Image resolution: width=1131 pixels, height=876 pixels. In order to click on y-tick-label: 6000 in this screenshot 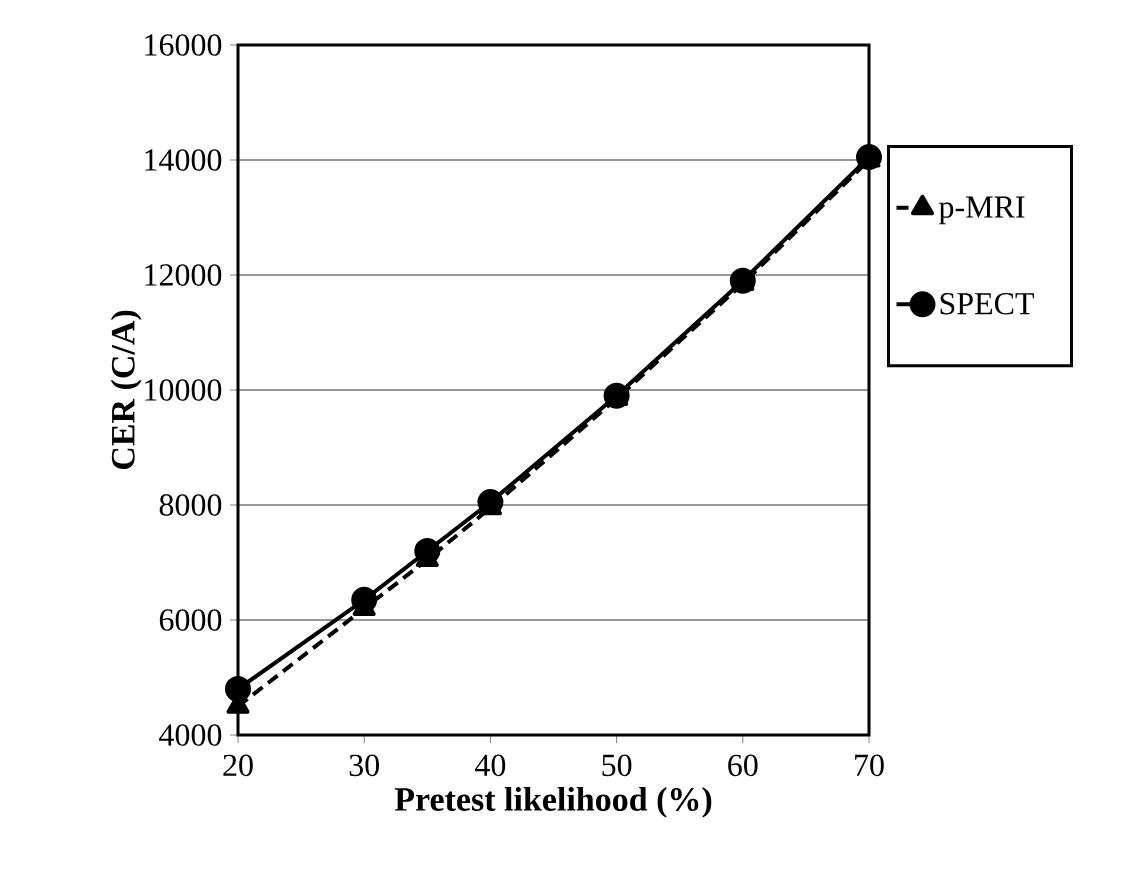, I will do `click(190, 620)`.